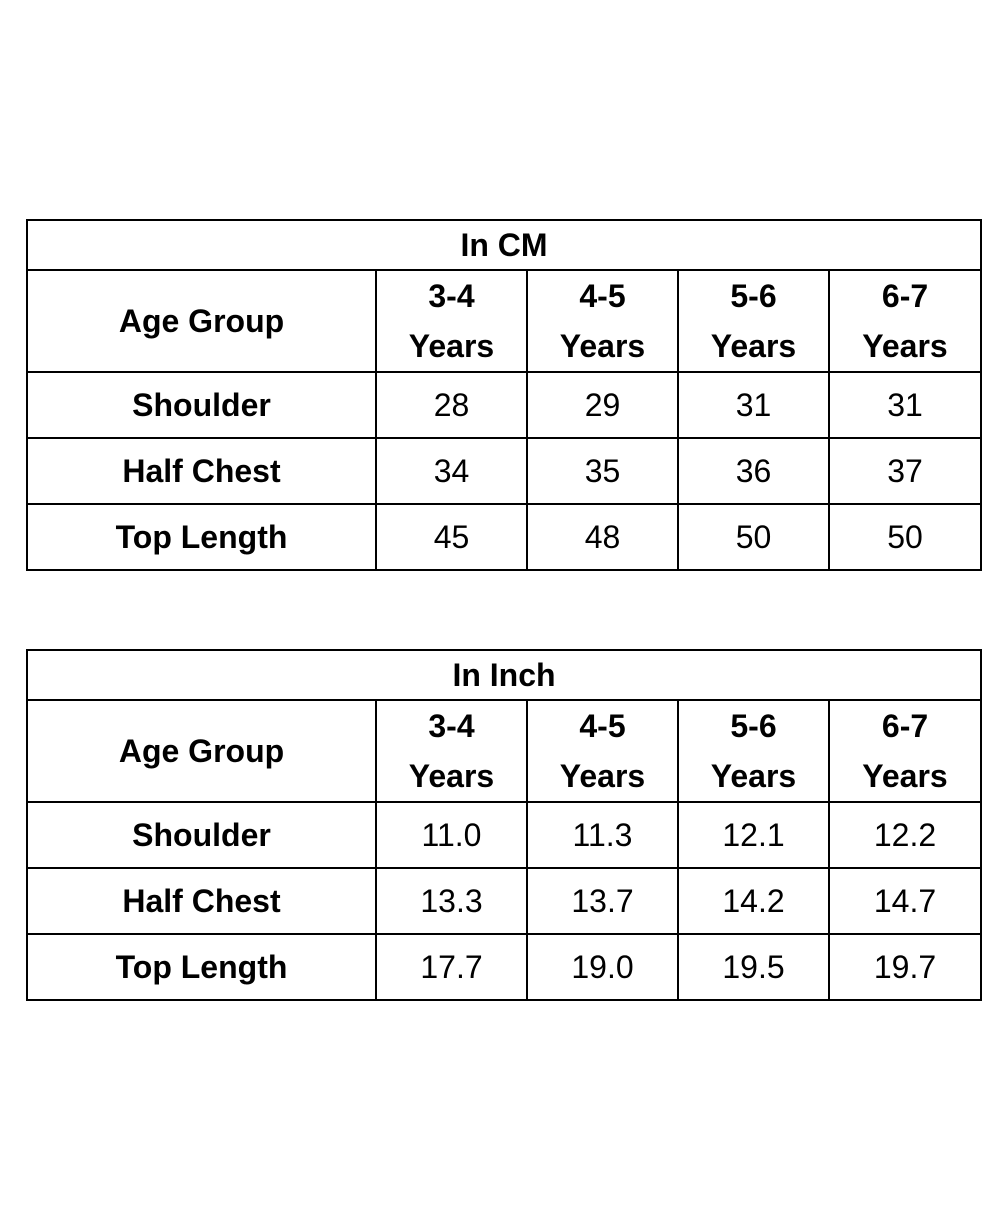 The height and width of the screenshot is (1212, 1000). What do you see at coordinates (905, 967) in the screenshot?
I see `table-cell: 19.7` at bounding box center [905, 967].